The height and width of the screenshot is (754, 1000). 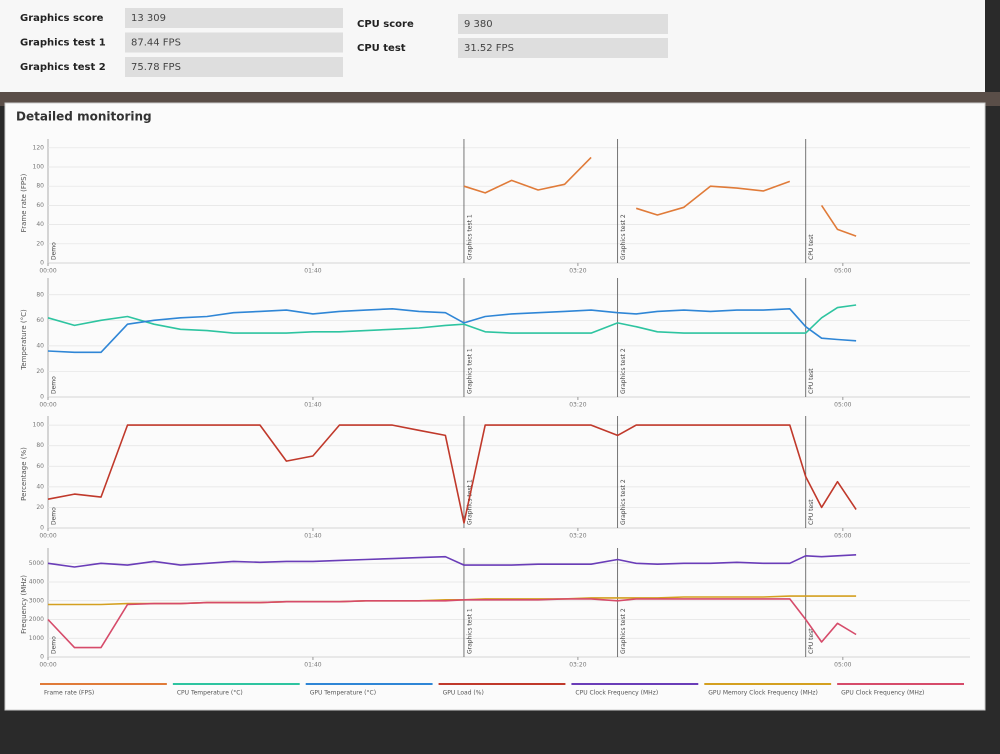 I want to click on score-value: 31.52 FPS, so click(x=489, y=48).